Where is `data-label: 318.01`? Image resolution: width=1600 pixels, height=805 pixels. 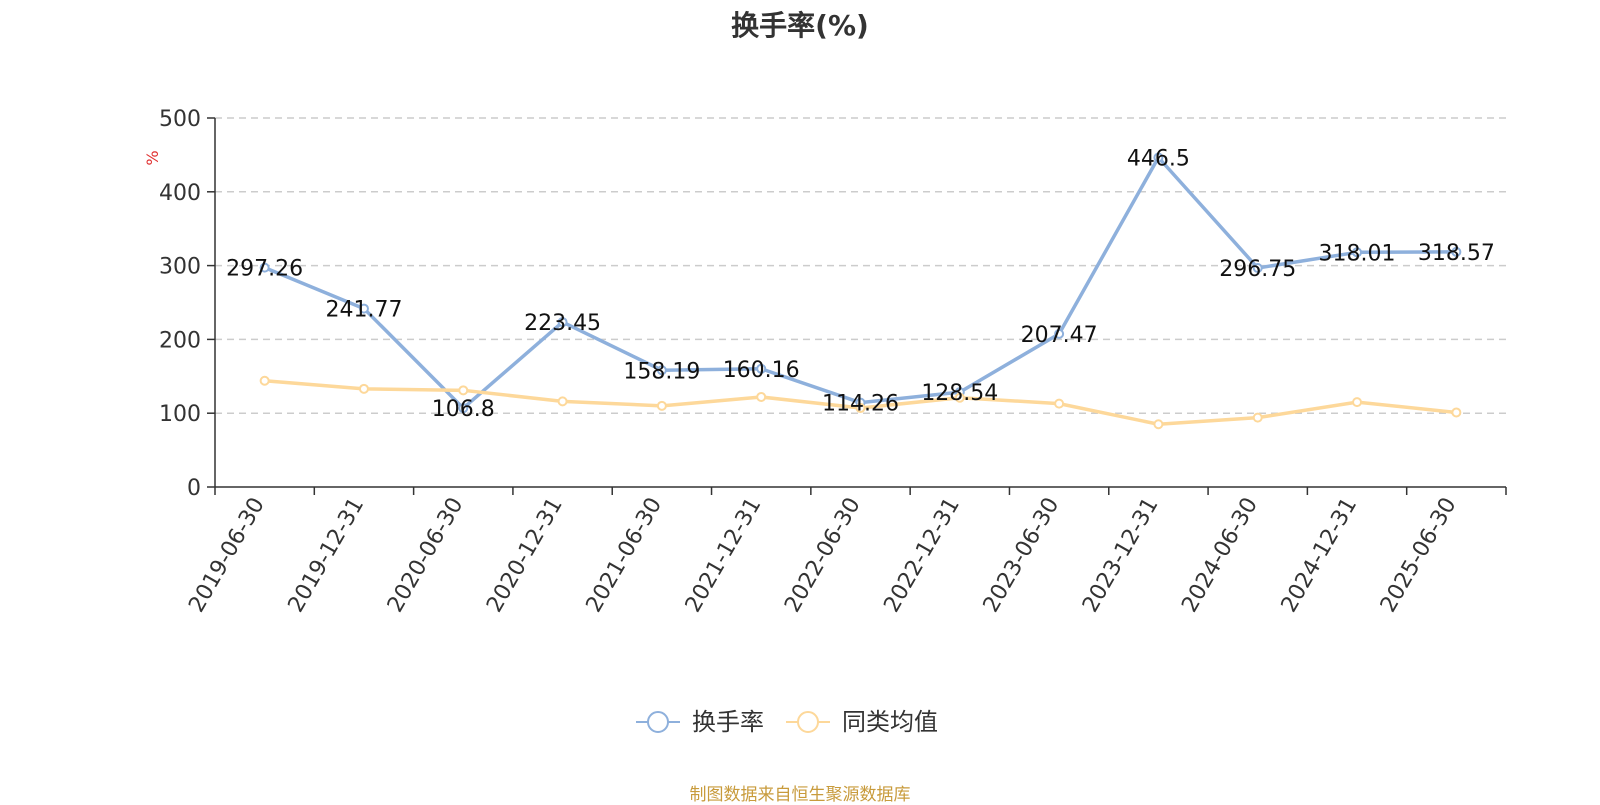
data-label: 318.01 is located at coordinates (1357, 253).